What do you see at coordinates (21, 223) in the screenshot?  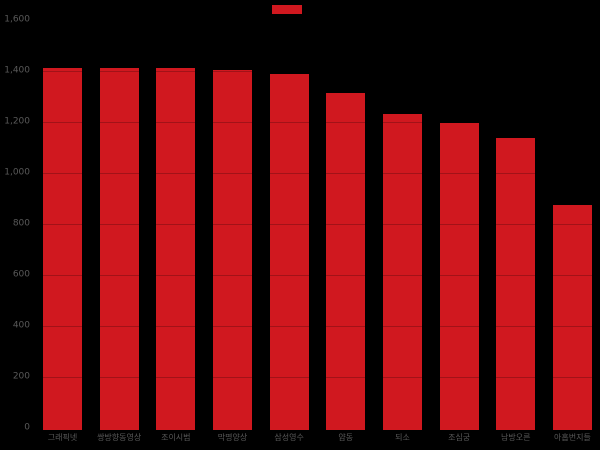 I see `y-axis-tick-label: 800` at bounding box center [21, 223].